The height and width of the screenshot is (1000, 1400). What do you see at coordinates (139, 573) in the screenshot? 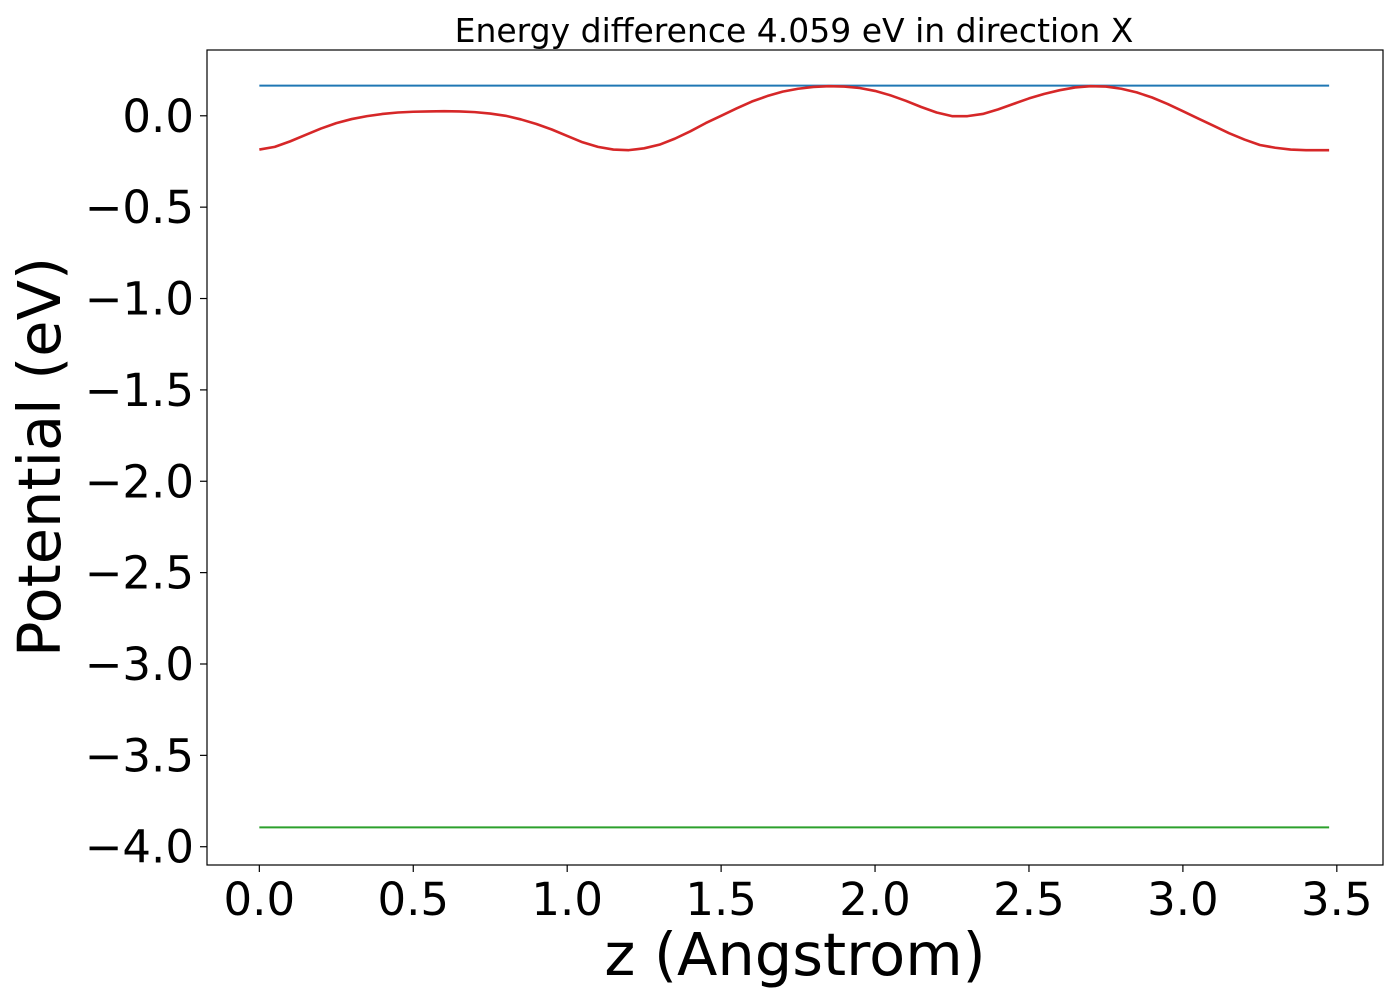
I see `y-tick-label: −2.5` at bounding box center [139, 573].